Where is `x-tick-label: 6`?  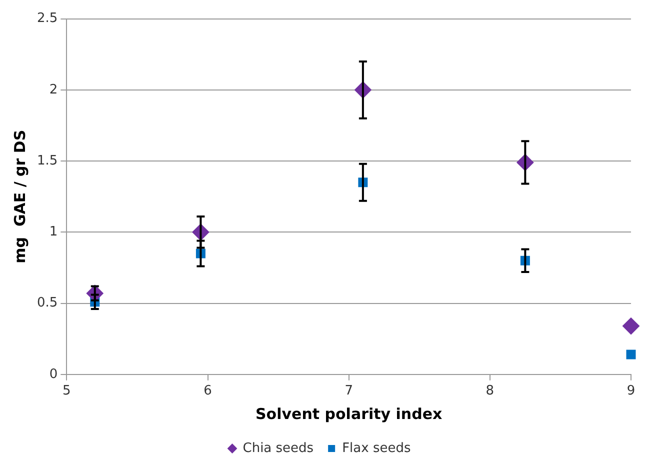
x-tick-label: 6 is located at coordinates (208, 391).